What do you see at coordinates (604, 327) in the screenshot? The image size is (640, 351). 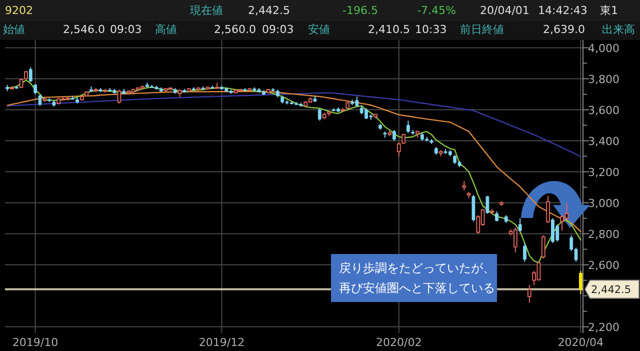 I see `y-tick-label: 2,200` at bounding box center [604, 327].